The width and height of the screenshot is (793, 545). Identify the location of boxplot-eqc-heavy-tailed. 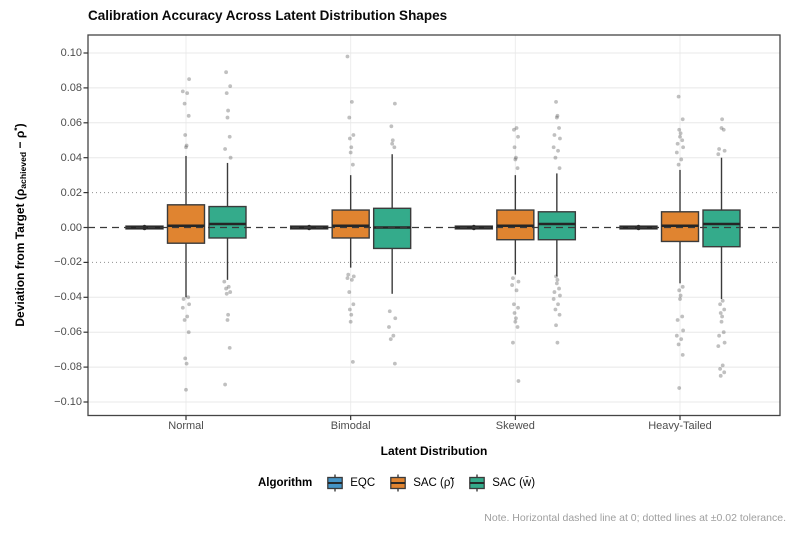
(638, 227).